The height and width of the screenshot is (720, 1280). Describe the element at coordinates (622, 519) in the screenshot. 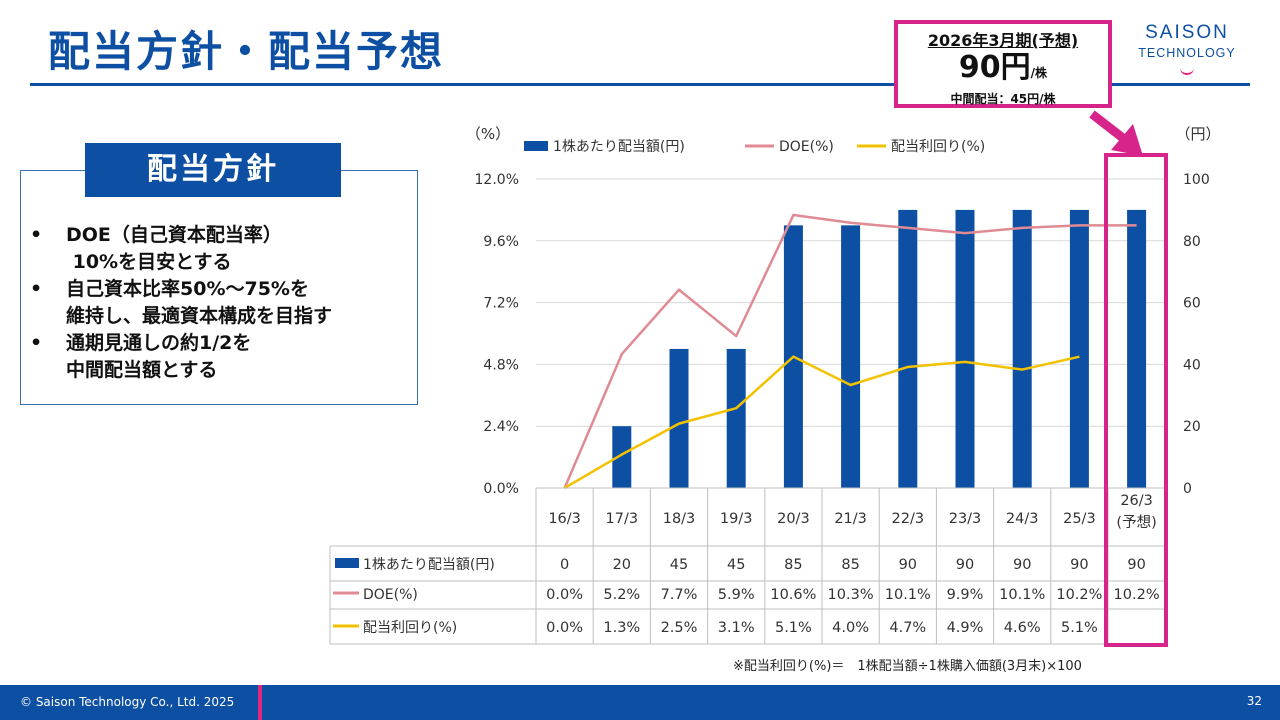

I see `category-label: 17/3` at that location.